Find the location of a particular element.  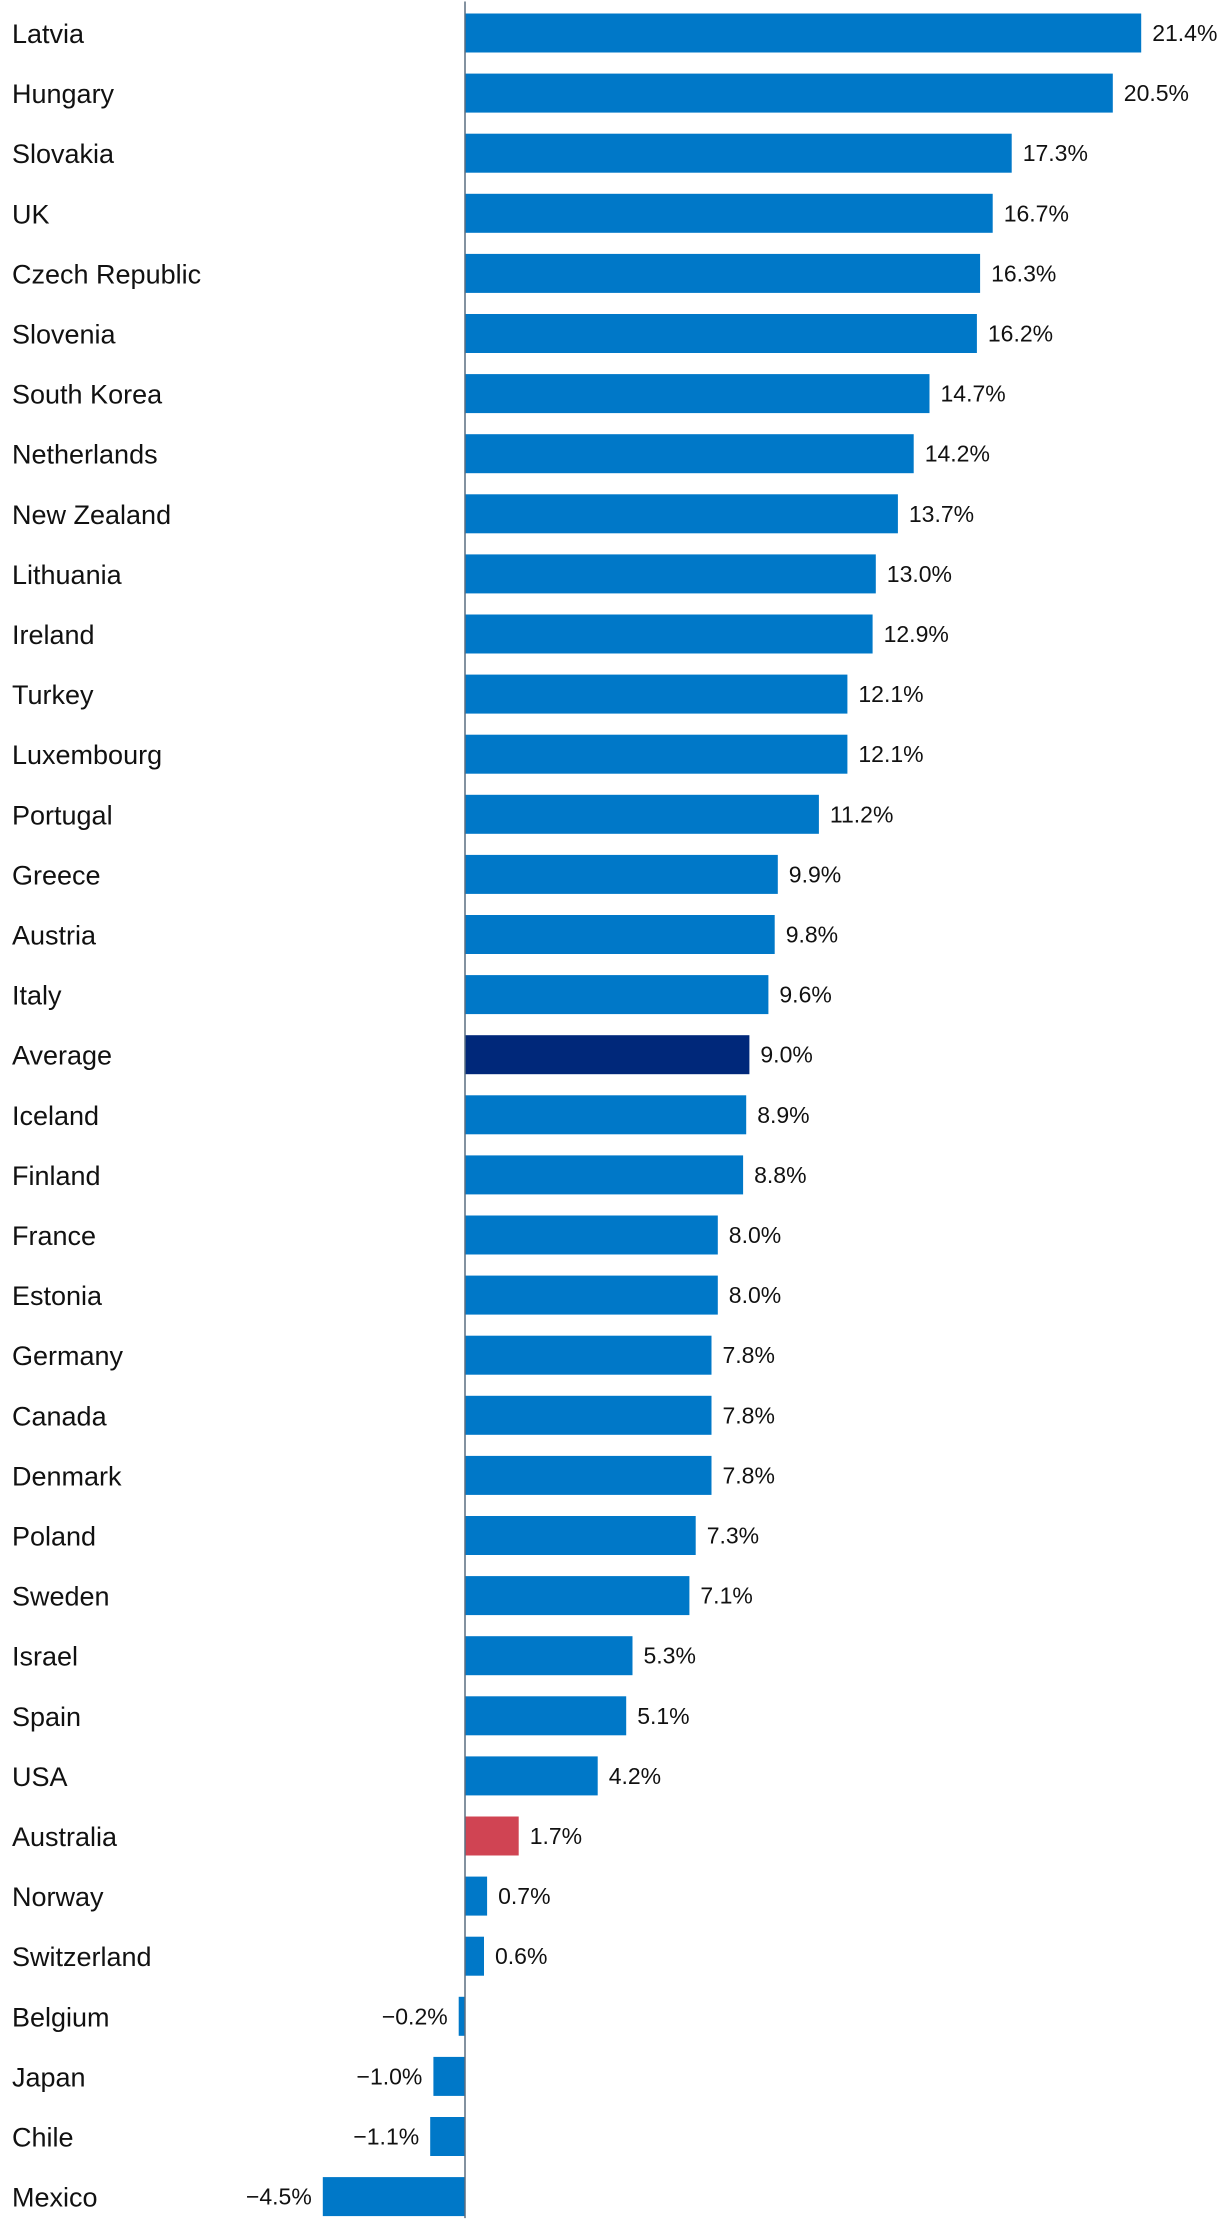

bar-slovakia is located at coordinates (738, 153).